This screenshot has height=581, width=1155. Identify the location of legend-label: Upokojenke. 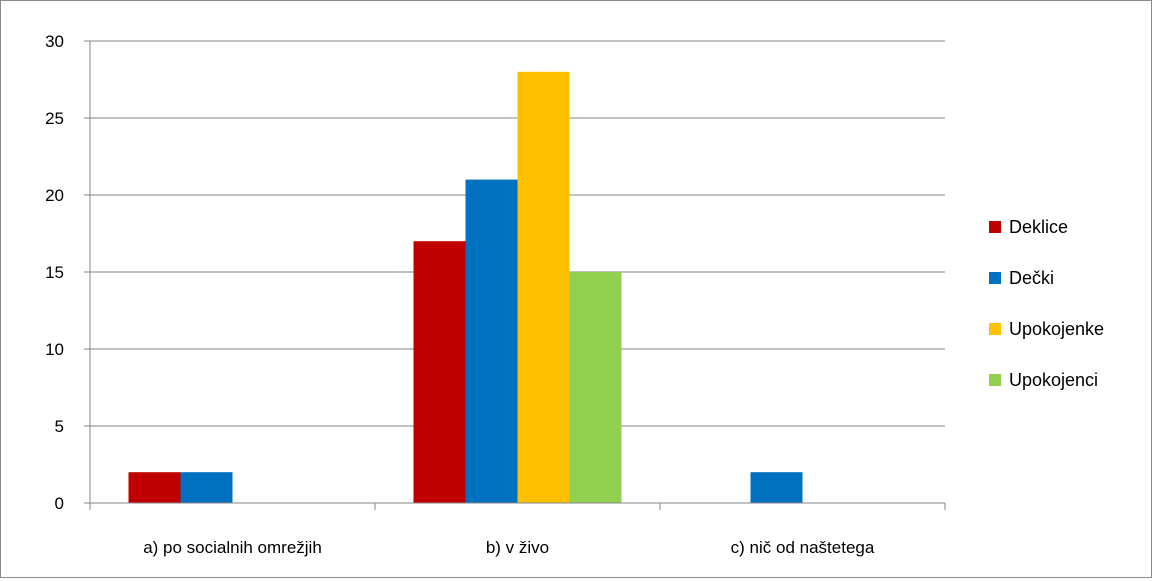
(1056, 329).